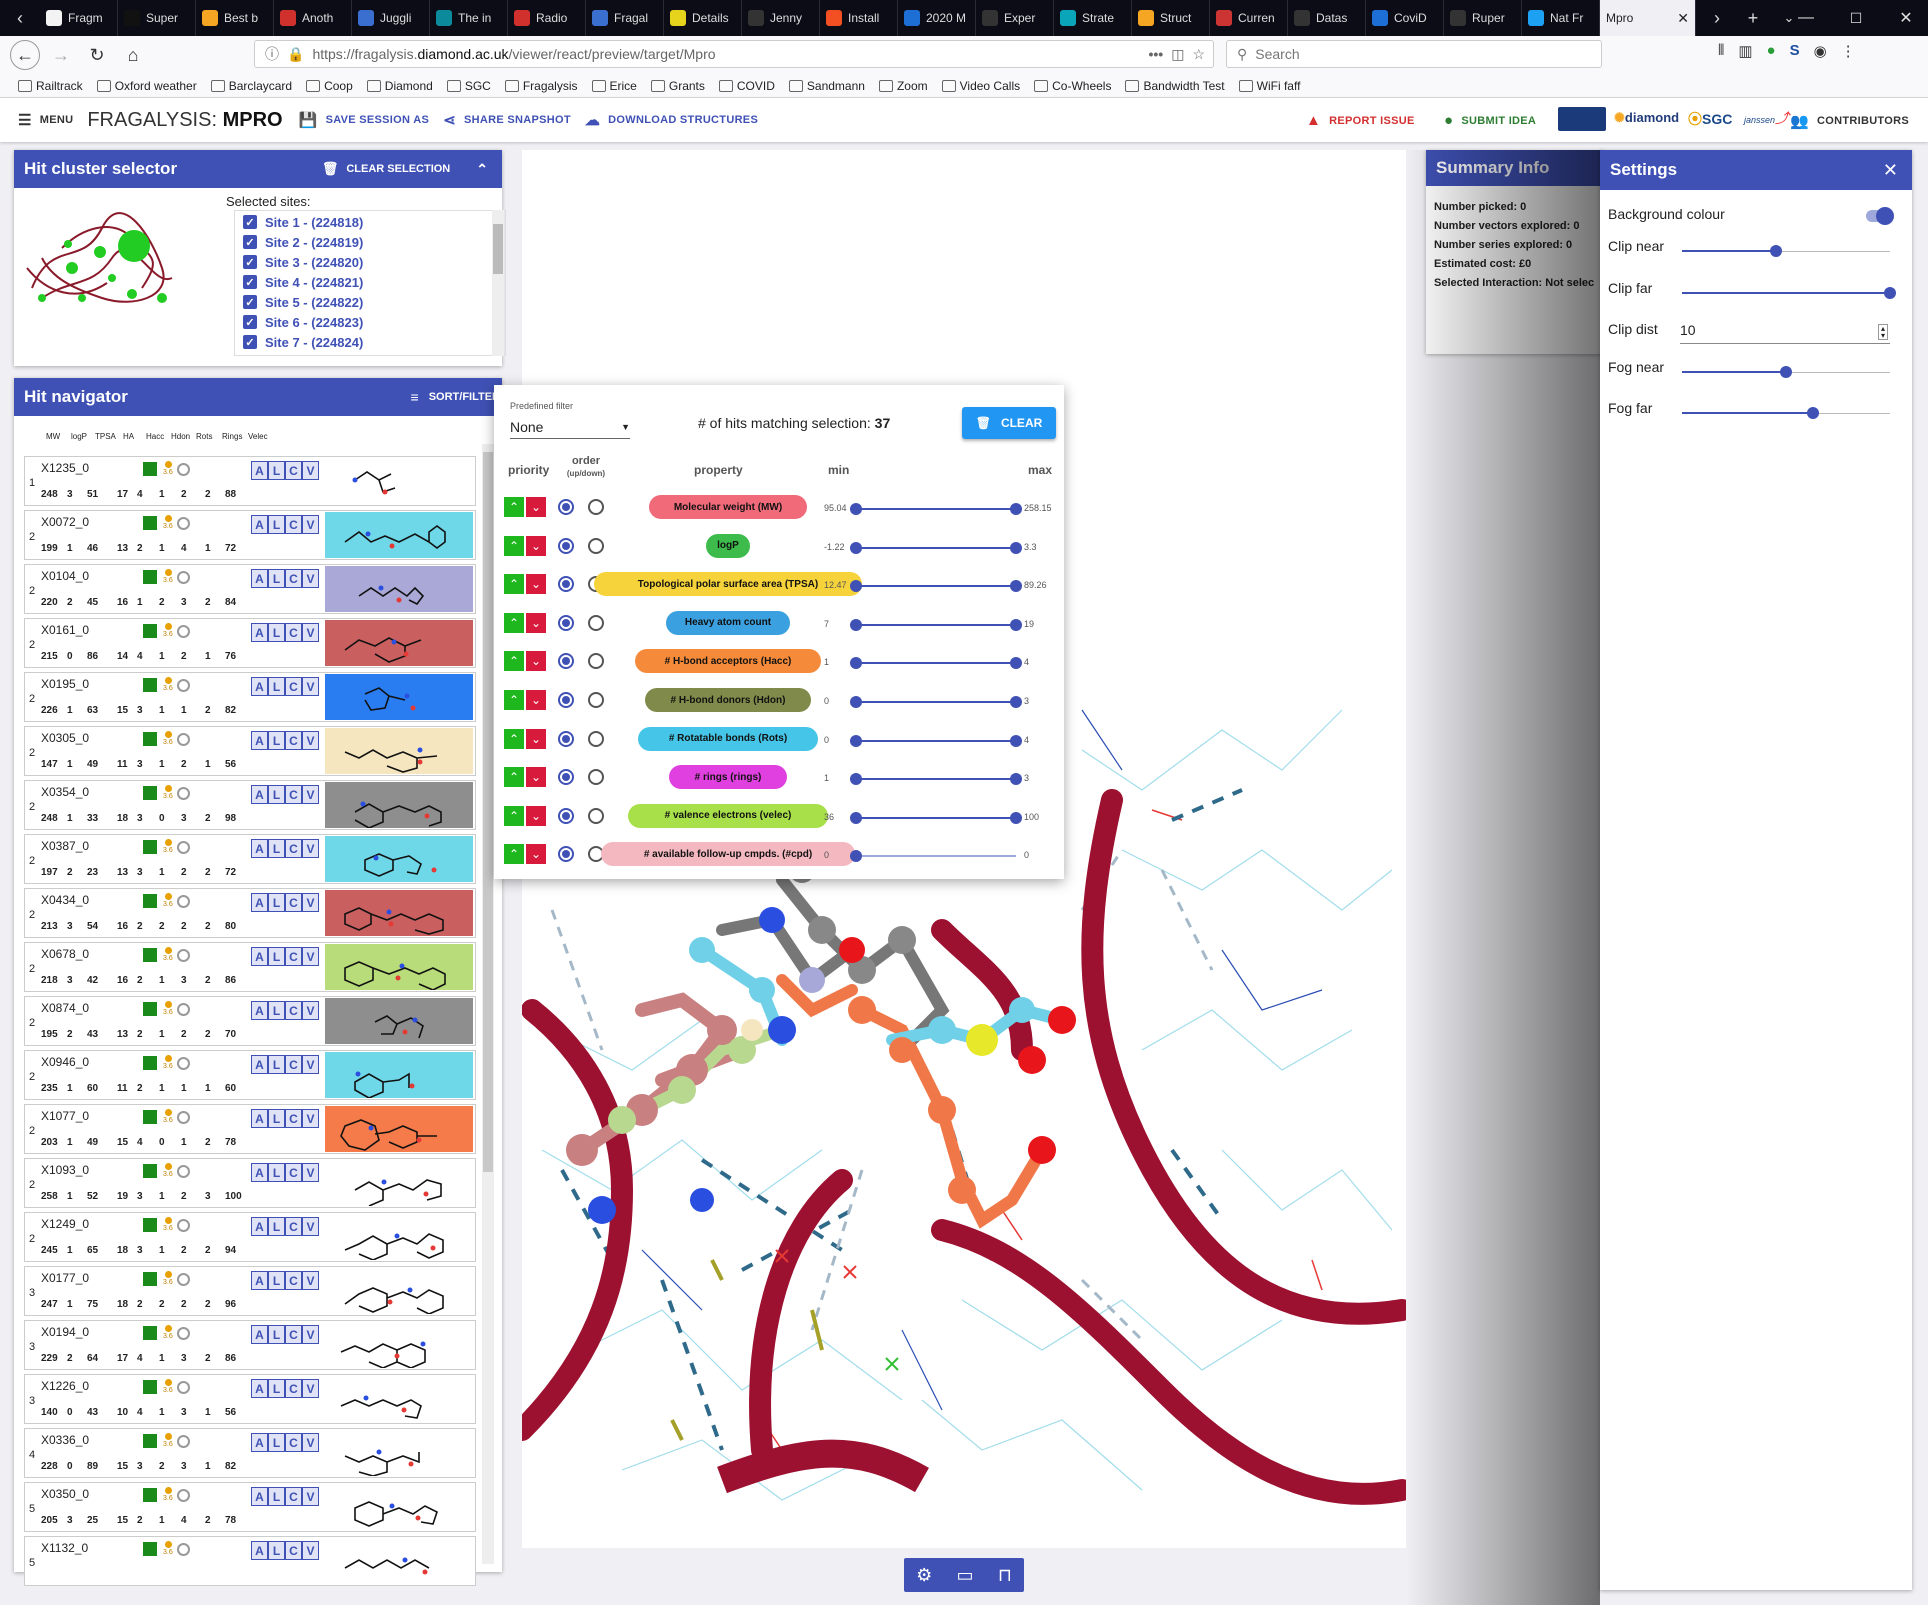 Image resolution: width=1928 pixels, height=1605 pixels. What do you see at coordinates (1009, 423) in the screenshot?
I see `clear-filter-button: 🗑 CLEAR` at bounding box center [1009, 423].